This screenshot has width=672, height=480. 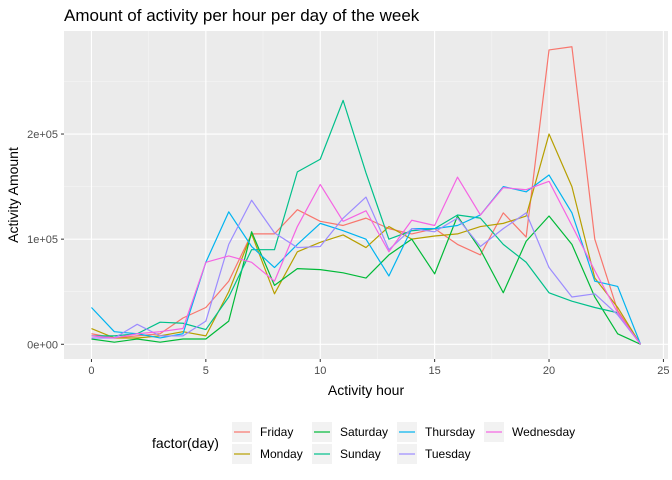 What do you see at coordinates (13, 195) in the screenshot?
I see `y-axis-title: Activity Amount` at bounding box center [13, 195].